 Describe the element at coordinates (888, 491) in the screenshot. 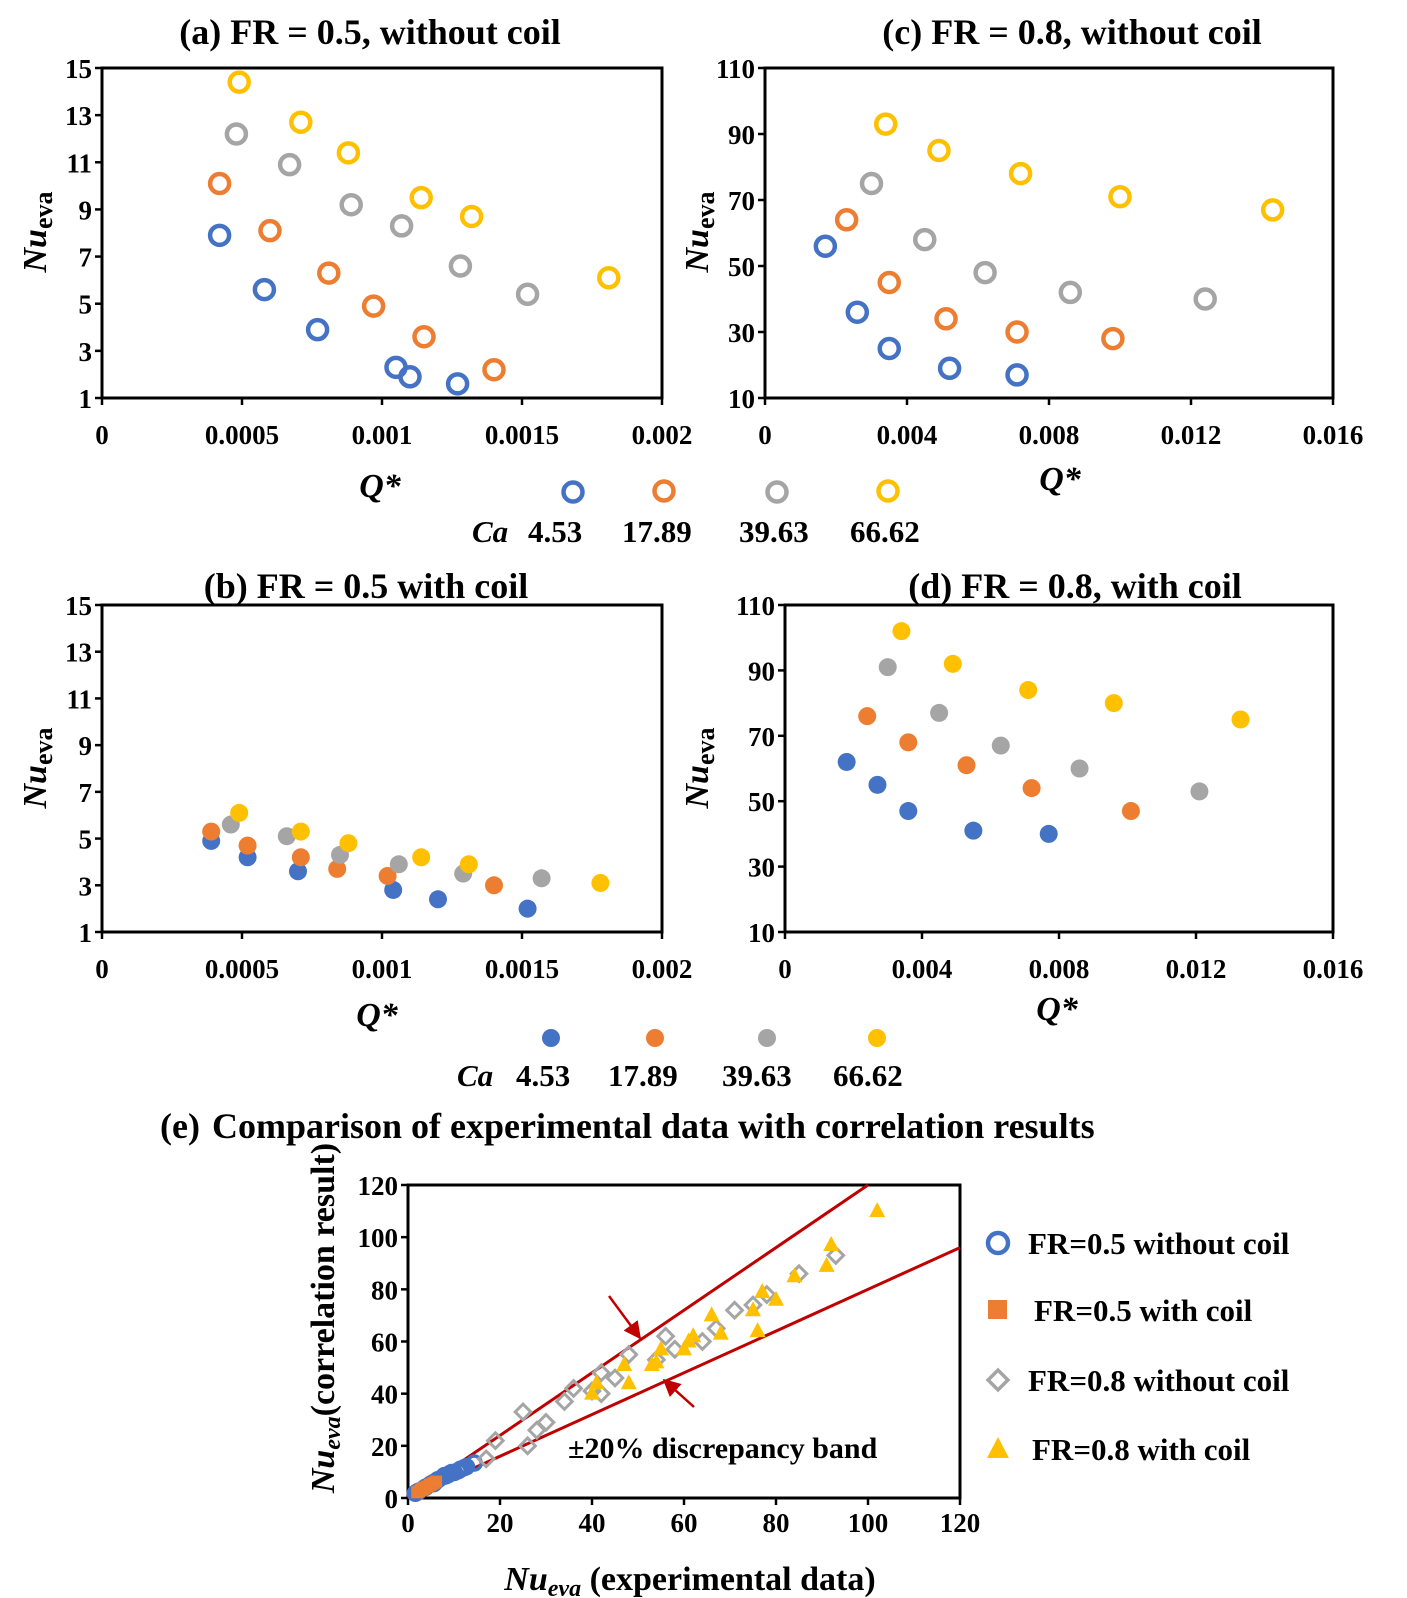

I see `legend-marker-yellow-hollow` at that location.